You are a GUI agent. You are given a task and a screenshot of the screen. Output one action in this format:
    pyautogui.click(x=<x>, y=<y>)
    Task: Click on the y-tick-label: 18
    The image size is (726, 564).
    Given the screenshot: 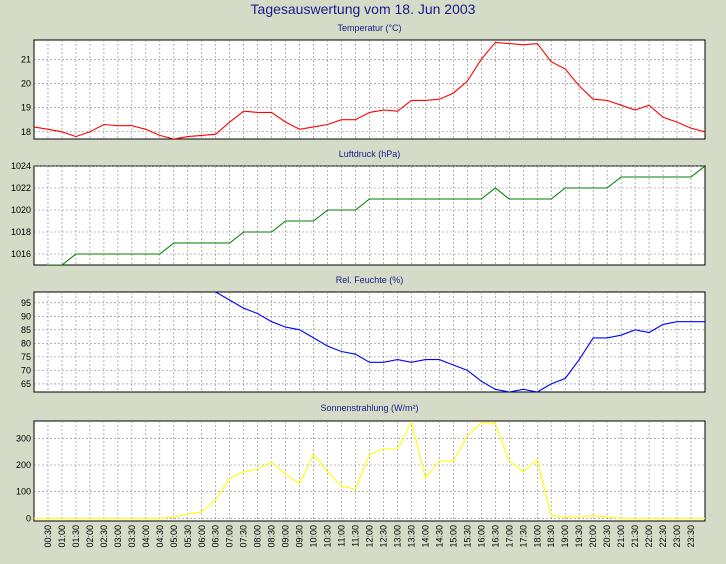 What is the action you would take?
    pyautogui.click(x=26, y=132)
    